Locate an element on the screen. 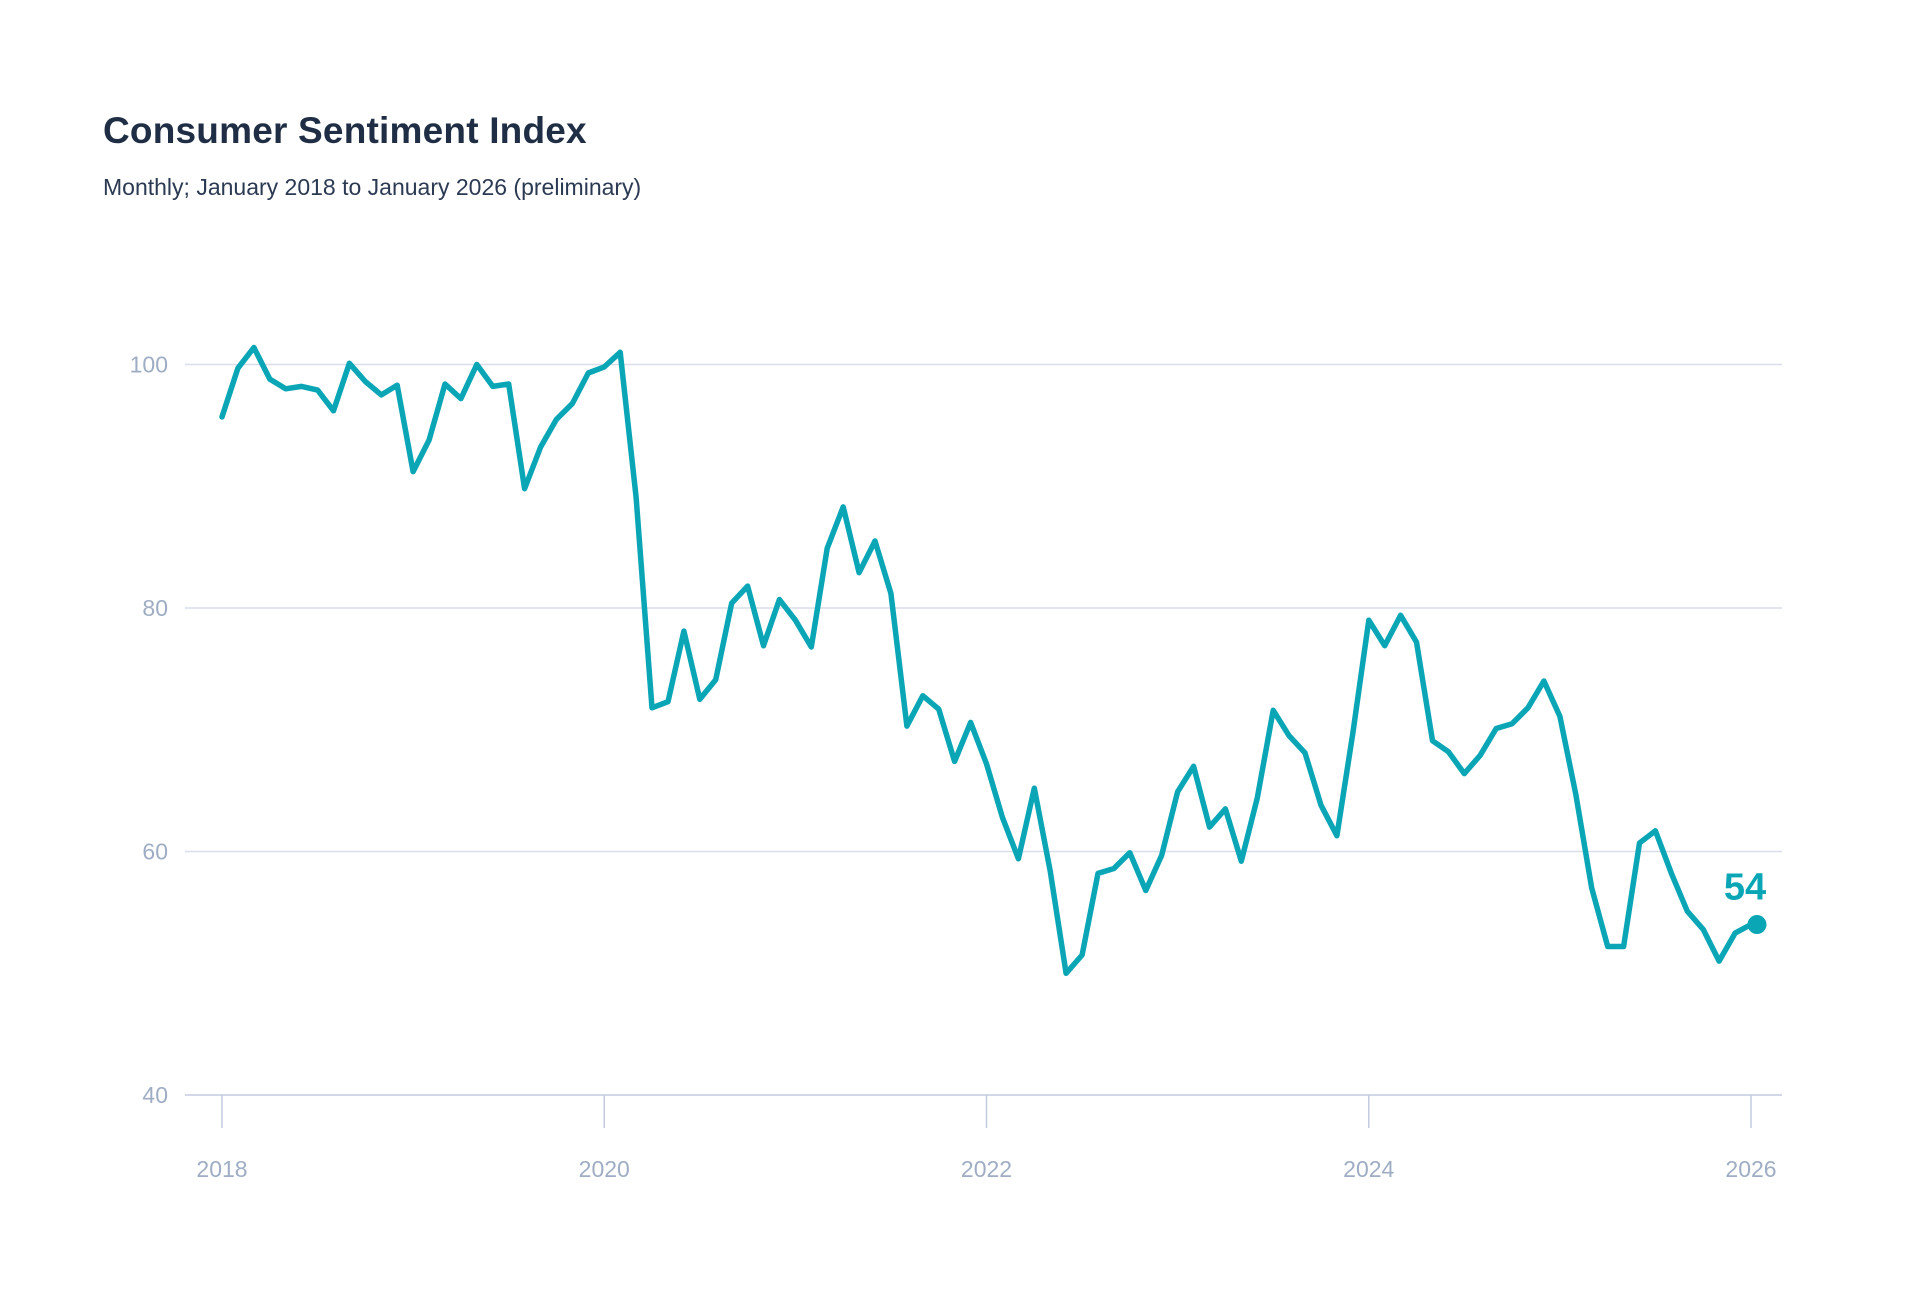 This screenshot has width=1920, height=1314. y-tick-label: 100 is located at coordinates (149, 365).